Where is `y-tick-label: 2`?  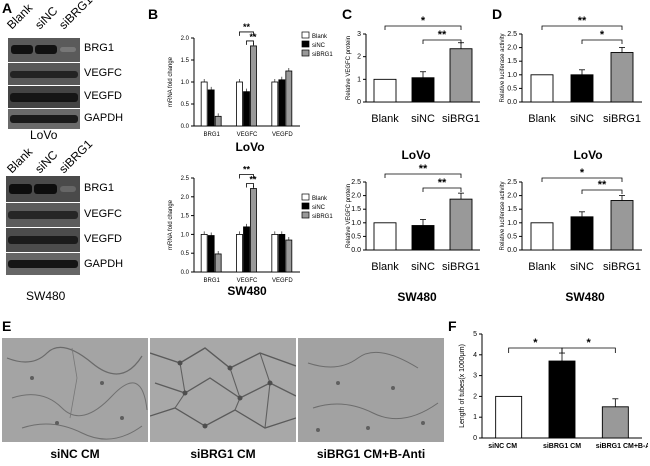
y-tick-label: 2 is located at coordinates (359, 57).